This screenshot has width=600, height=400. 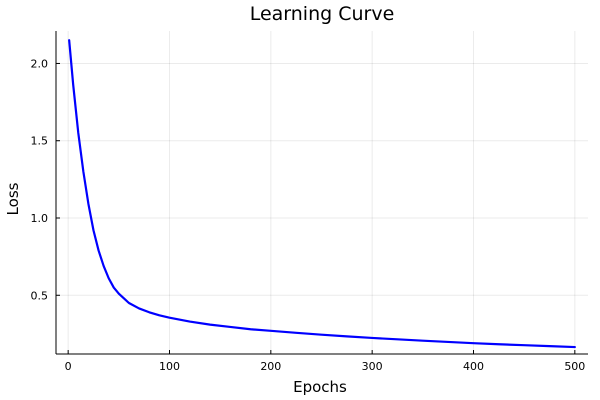 I want to click on x-tick-label: 300, so click(x=372, y=366).